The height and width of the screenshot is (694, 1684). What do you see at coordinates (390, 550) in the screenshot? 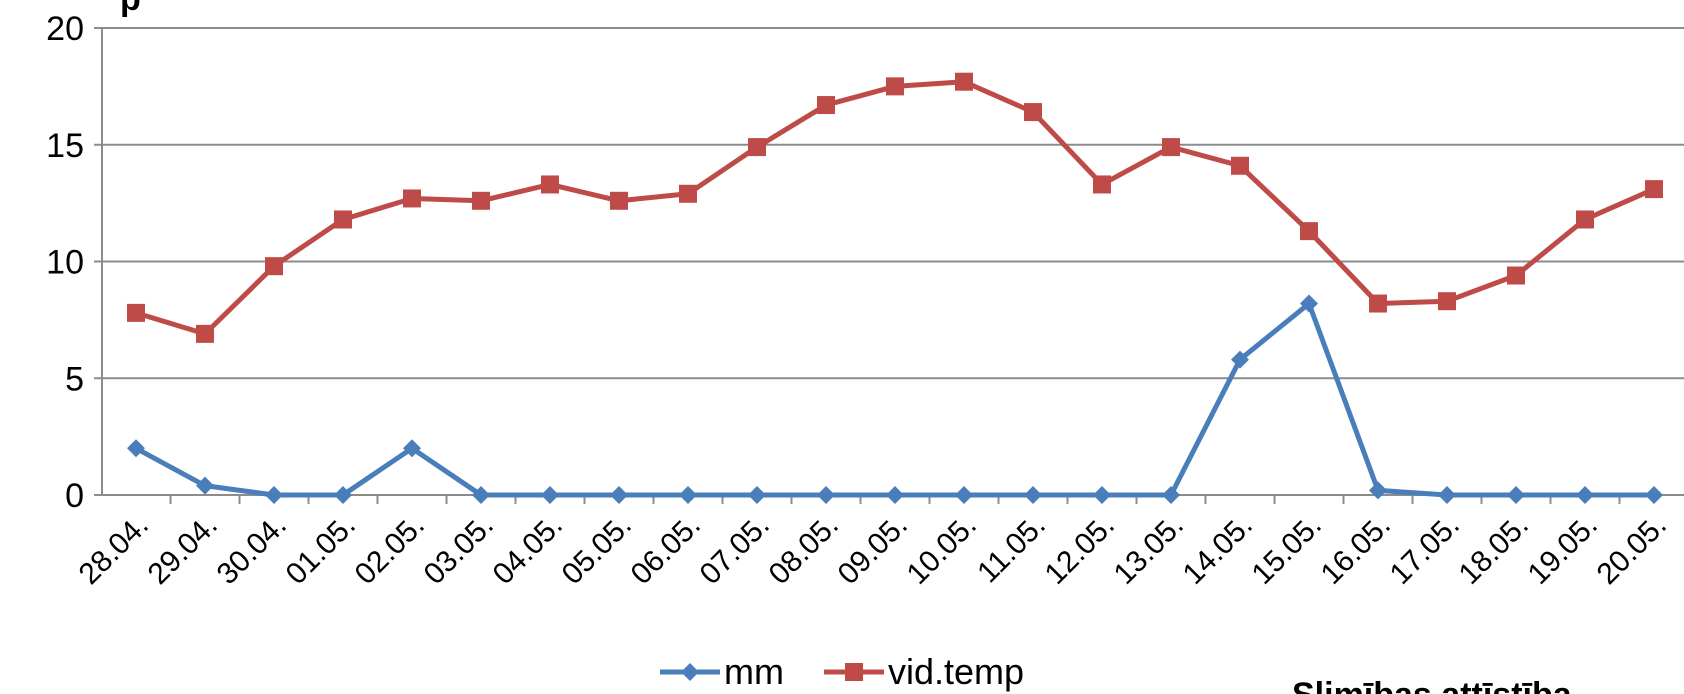
I see `x-tick-label: 02.05.` at bounding box center [390, 550].